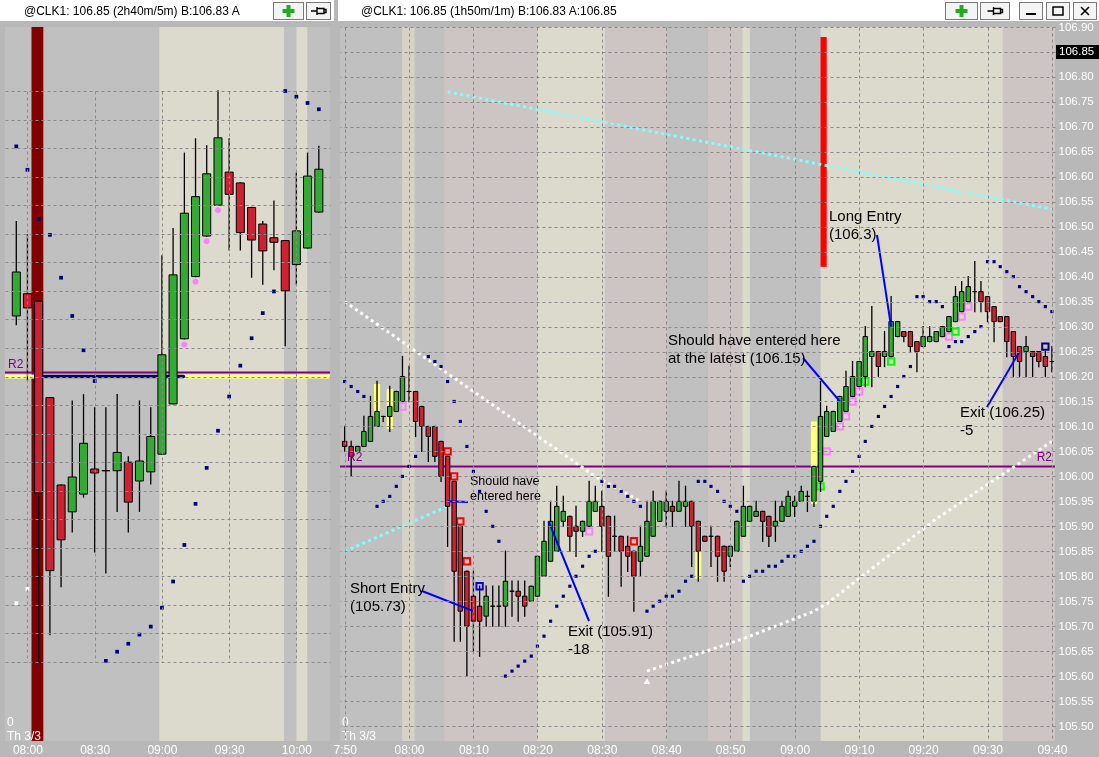  Describe the element at coordinates (1076, 251) in the screenshot. I see `y-tick-label: 106.45` at that location.